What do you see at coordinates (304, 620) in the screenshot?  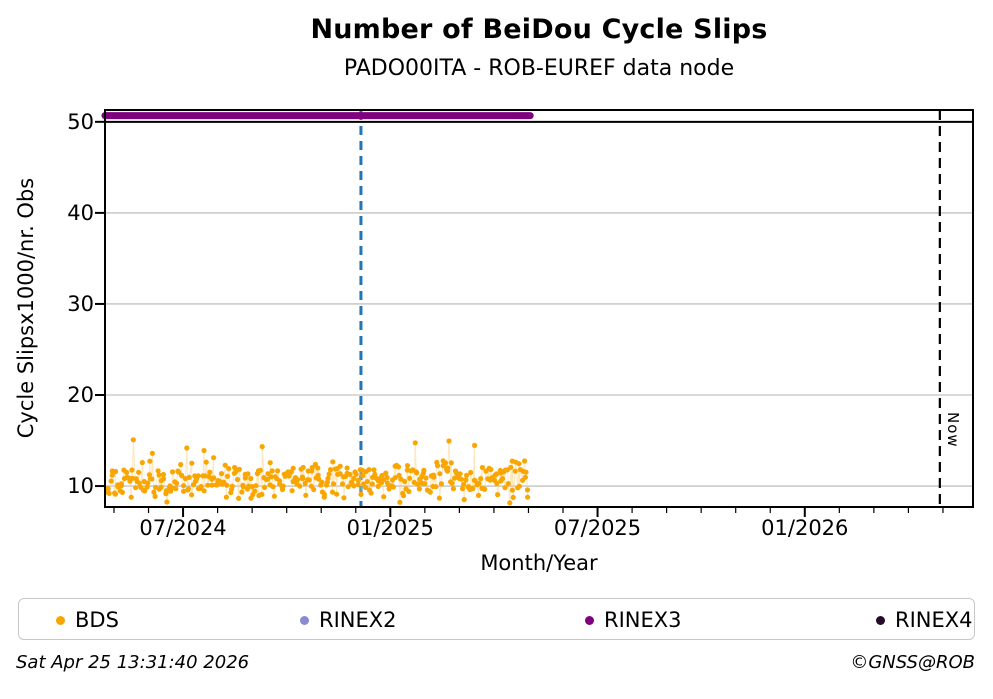 I see `rinex2-marker-icon` at bounding box center [304, 620].